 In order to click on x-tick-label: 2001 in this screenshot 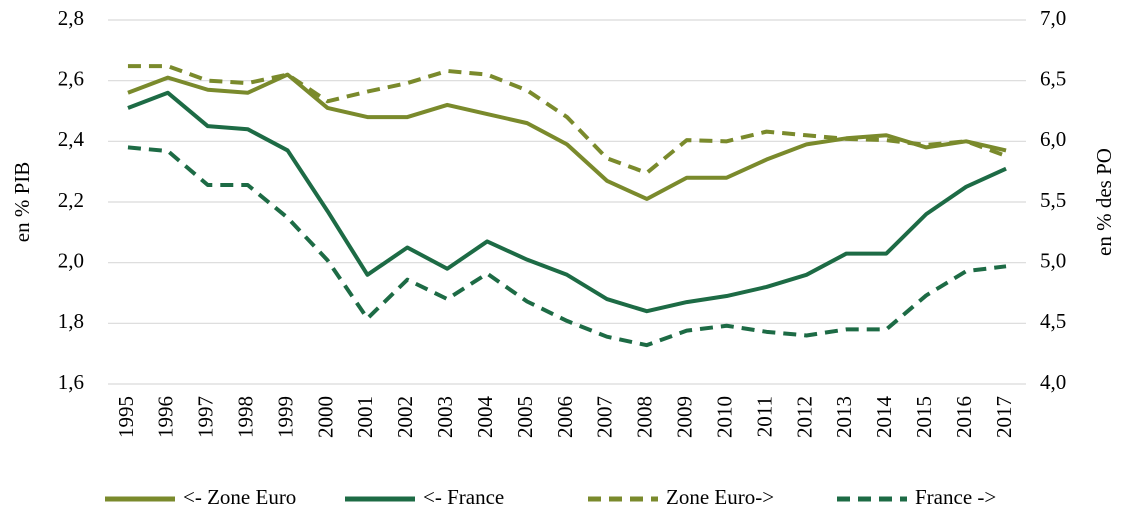, I will do `click(365, 417)`.